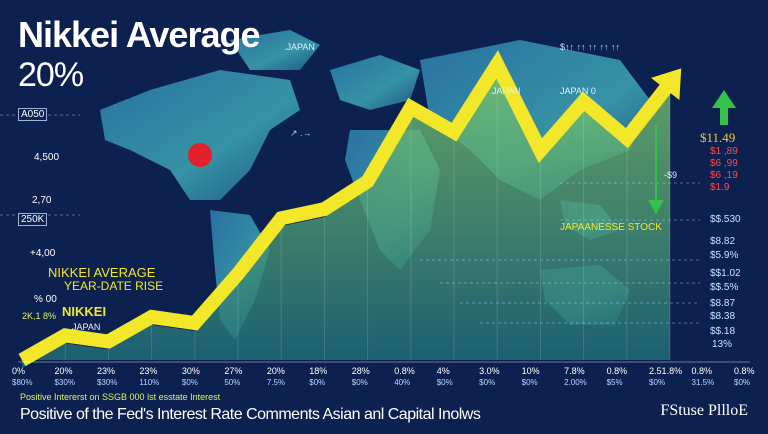 This screenshot has height=434, width=768. Describe the element at coordinates (84, 311) in the screenshot. I see `label-nikkei: NIKKEI` at that location.